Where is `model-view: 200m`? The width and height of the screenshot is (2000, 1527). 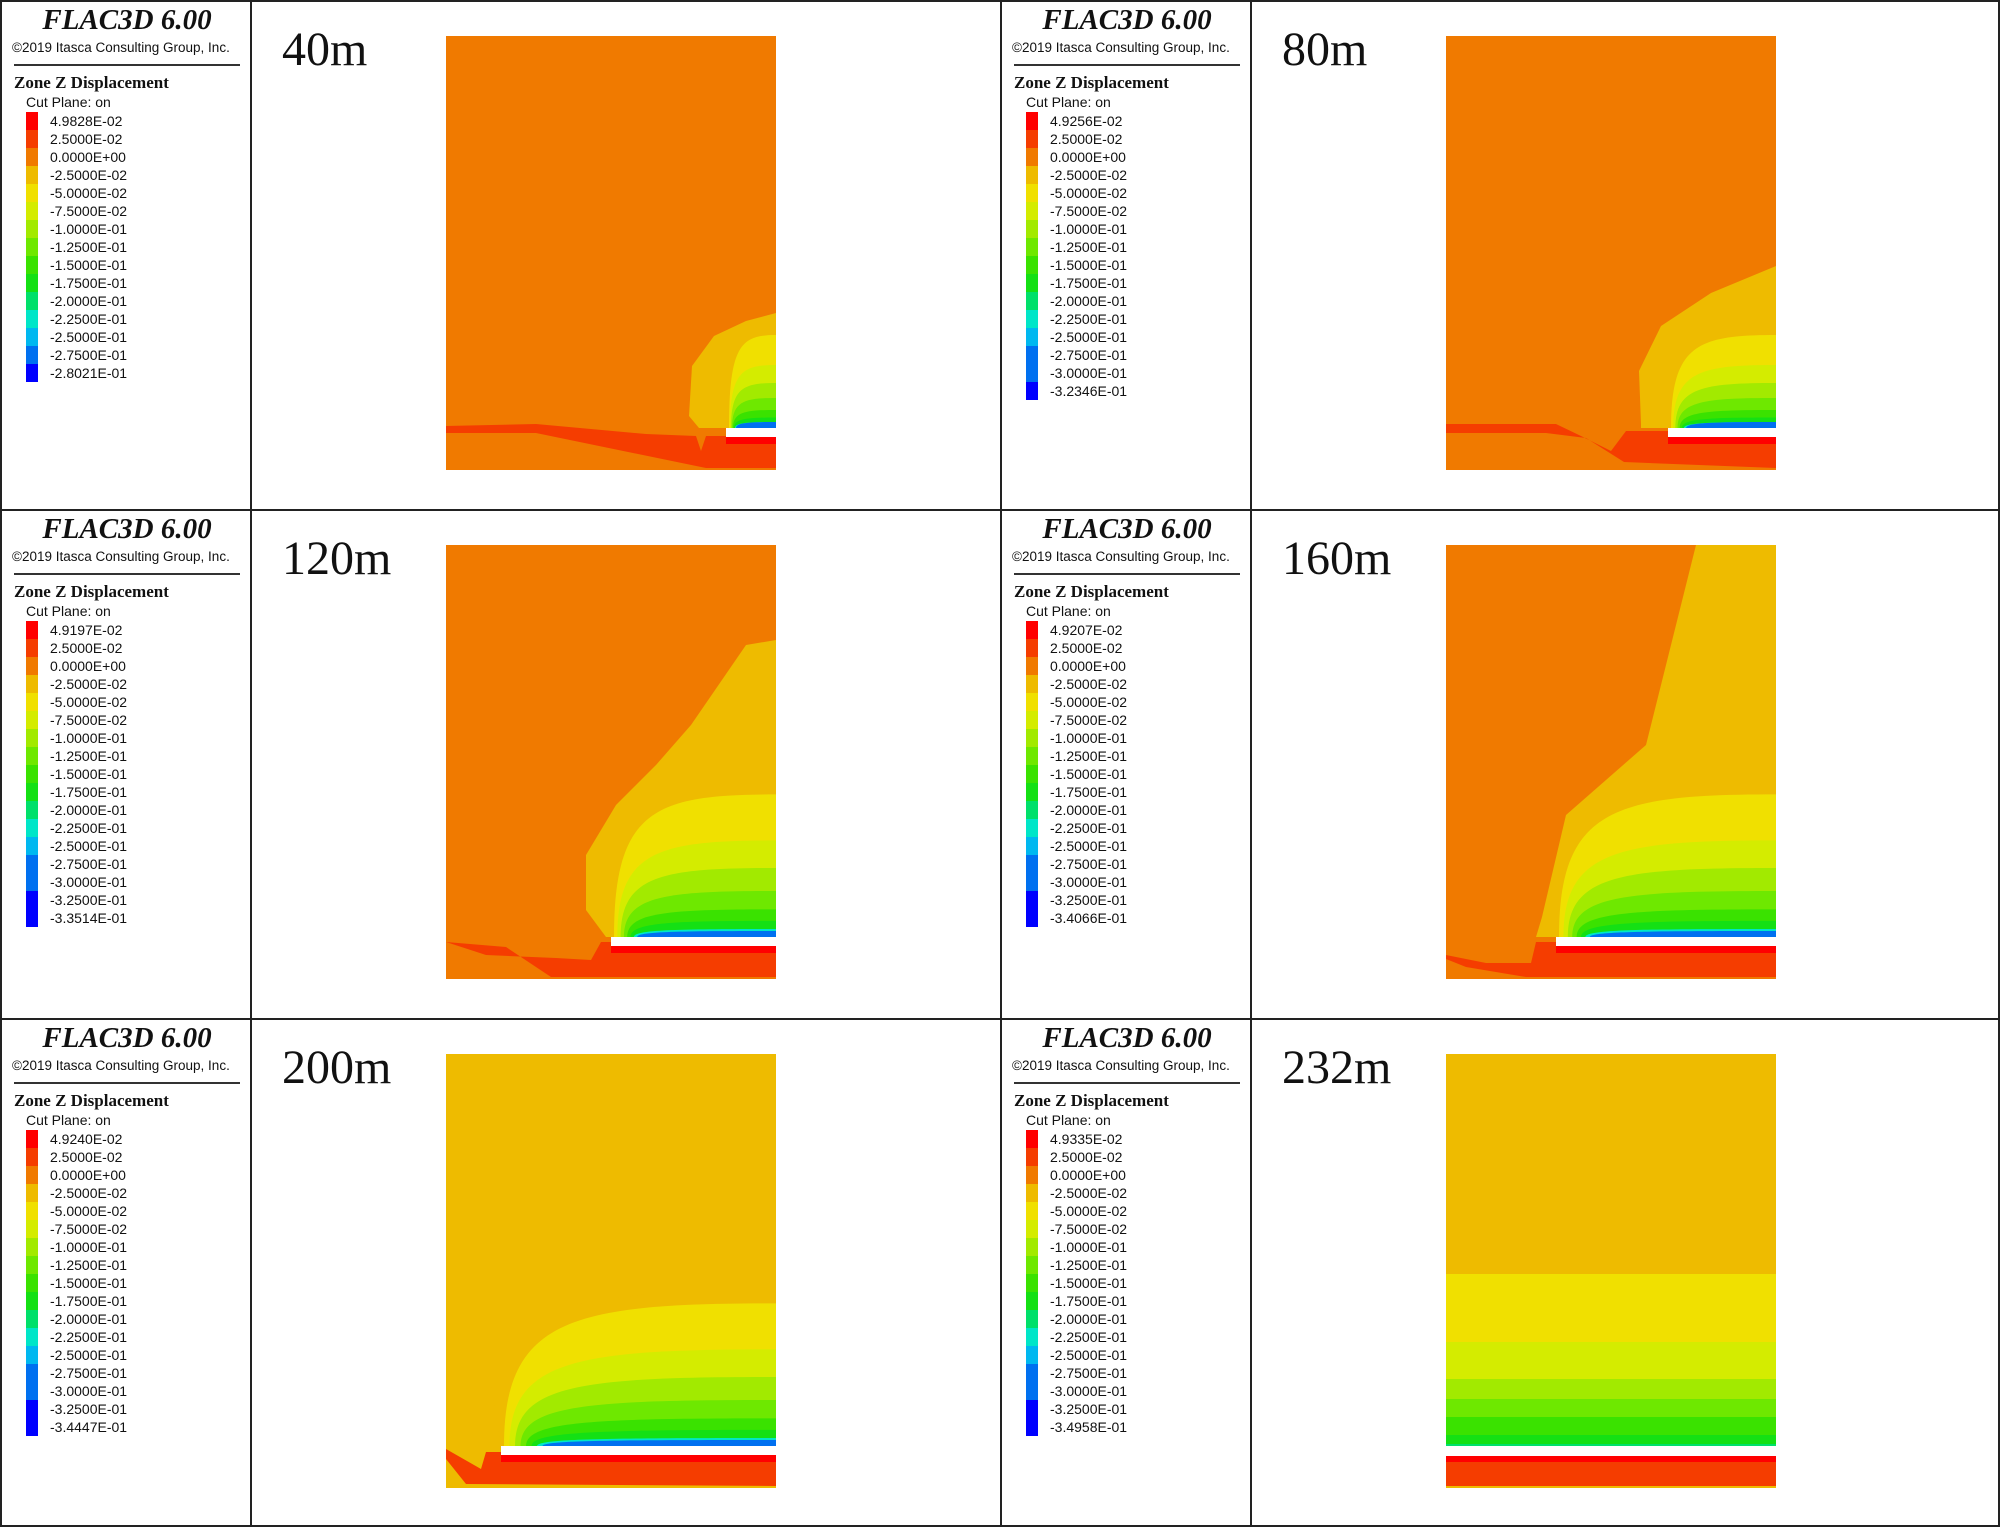
model-view: 200m is located at coordinates (626, 1272).